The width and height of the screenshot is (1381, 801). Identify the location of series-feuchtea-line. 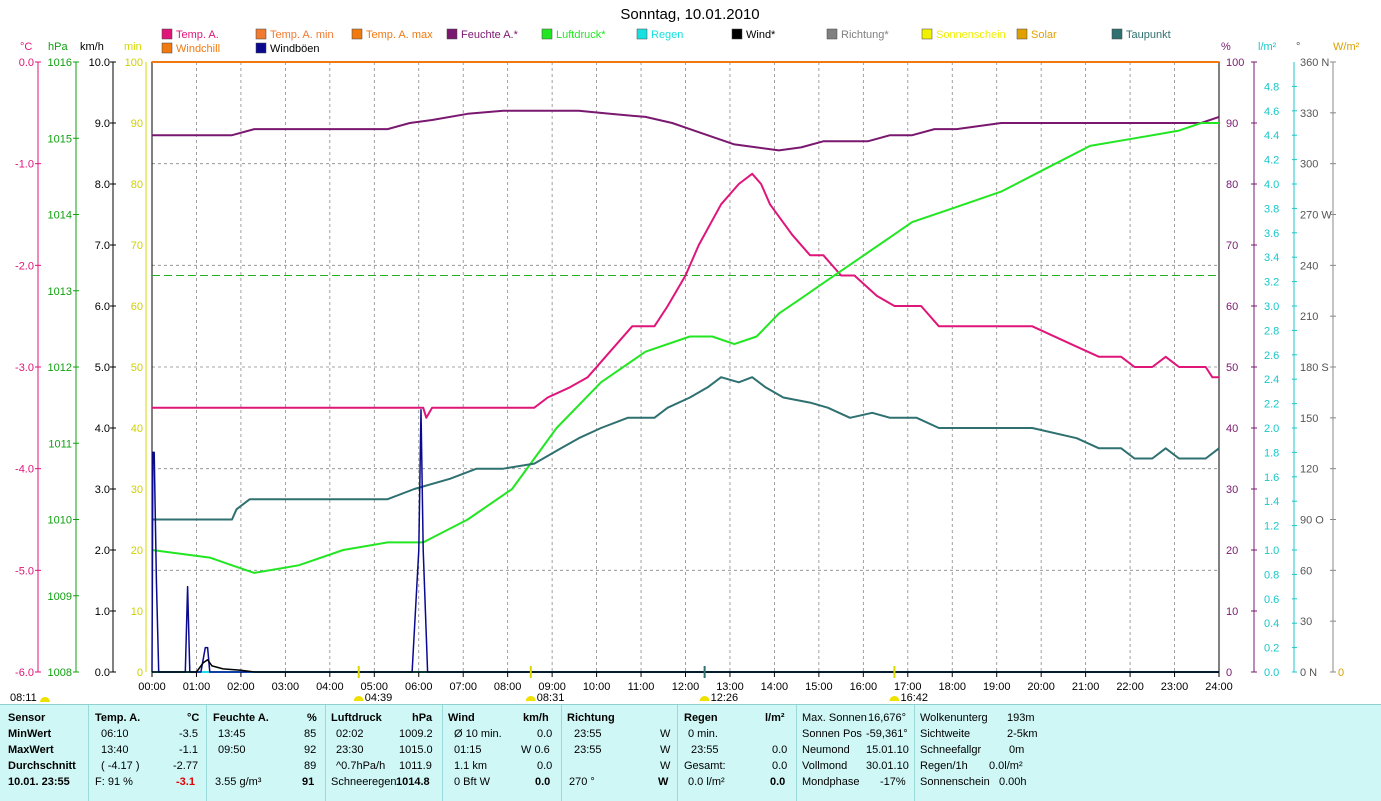
(686, 130).